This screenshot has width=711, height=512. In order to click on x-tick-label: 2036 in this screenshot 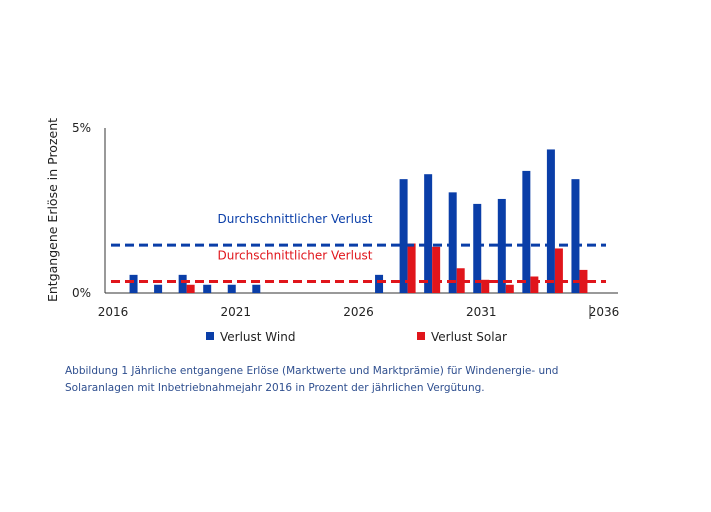, I will do `click(604, 312)`.